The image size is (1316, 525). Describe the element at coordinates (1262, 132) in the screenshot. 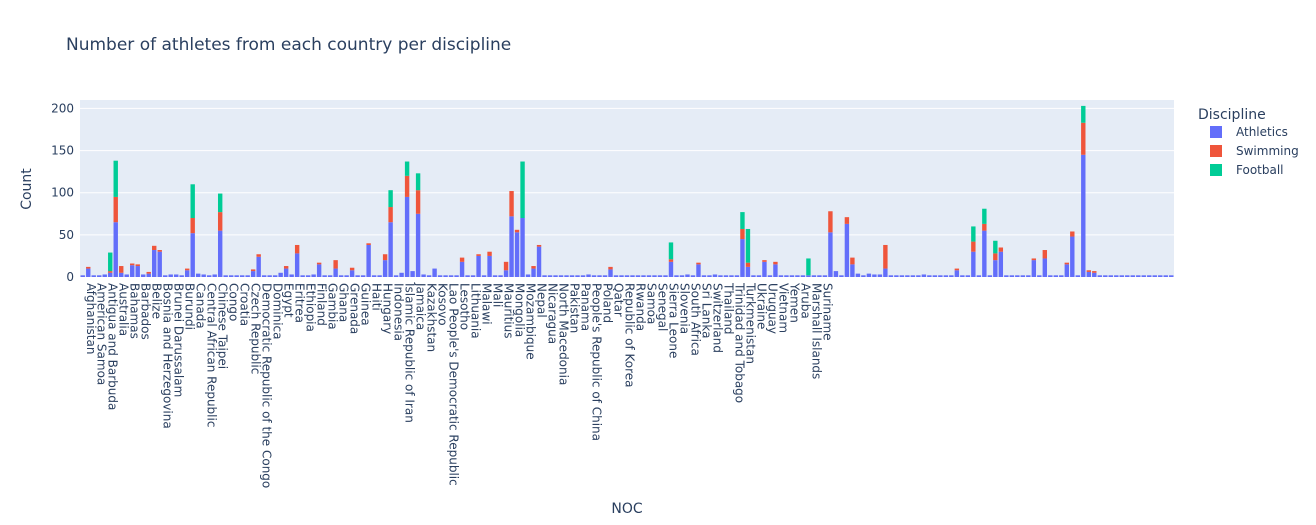

I see `legend-item-athletics: Athletics` at that location.